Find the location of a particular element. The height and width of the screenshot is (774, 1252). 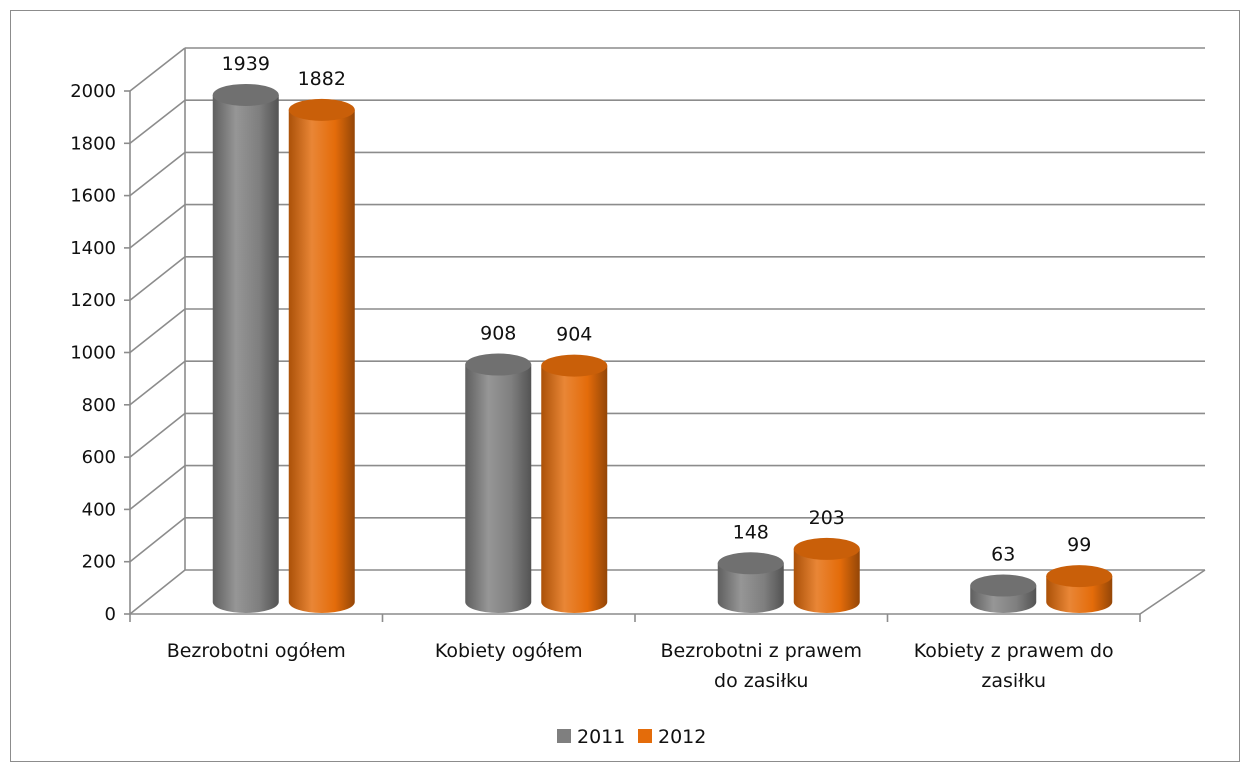

x-tick-label: Bezrobotni z prawem is located at coordinates (761, 651).